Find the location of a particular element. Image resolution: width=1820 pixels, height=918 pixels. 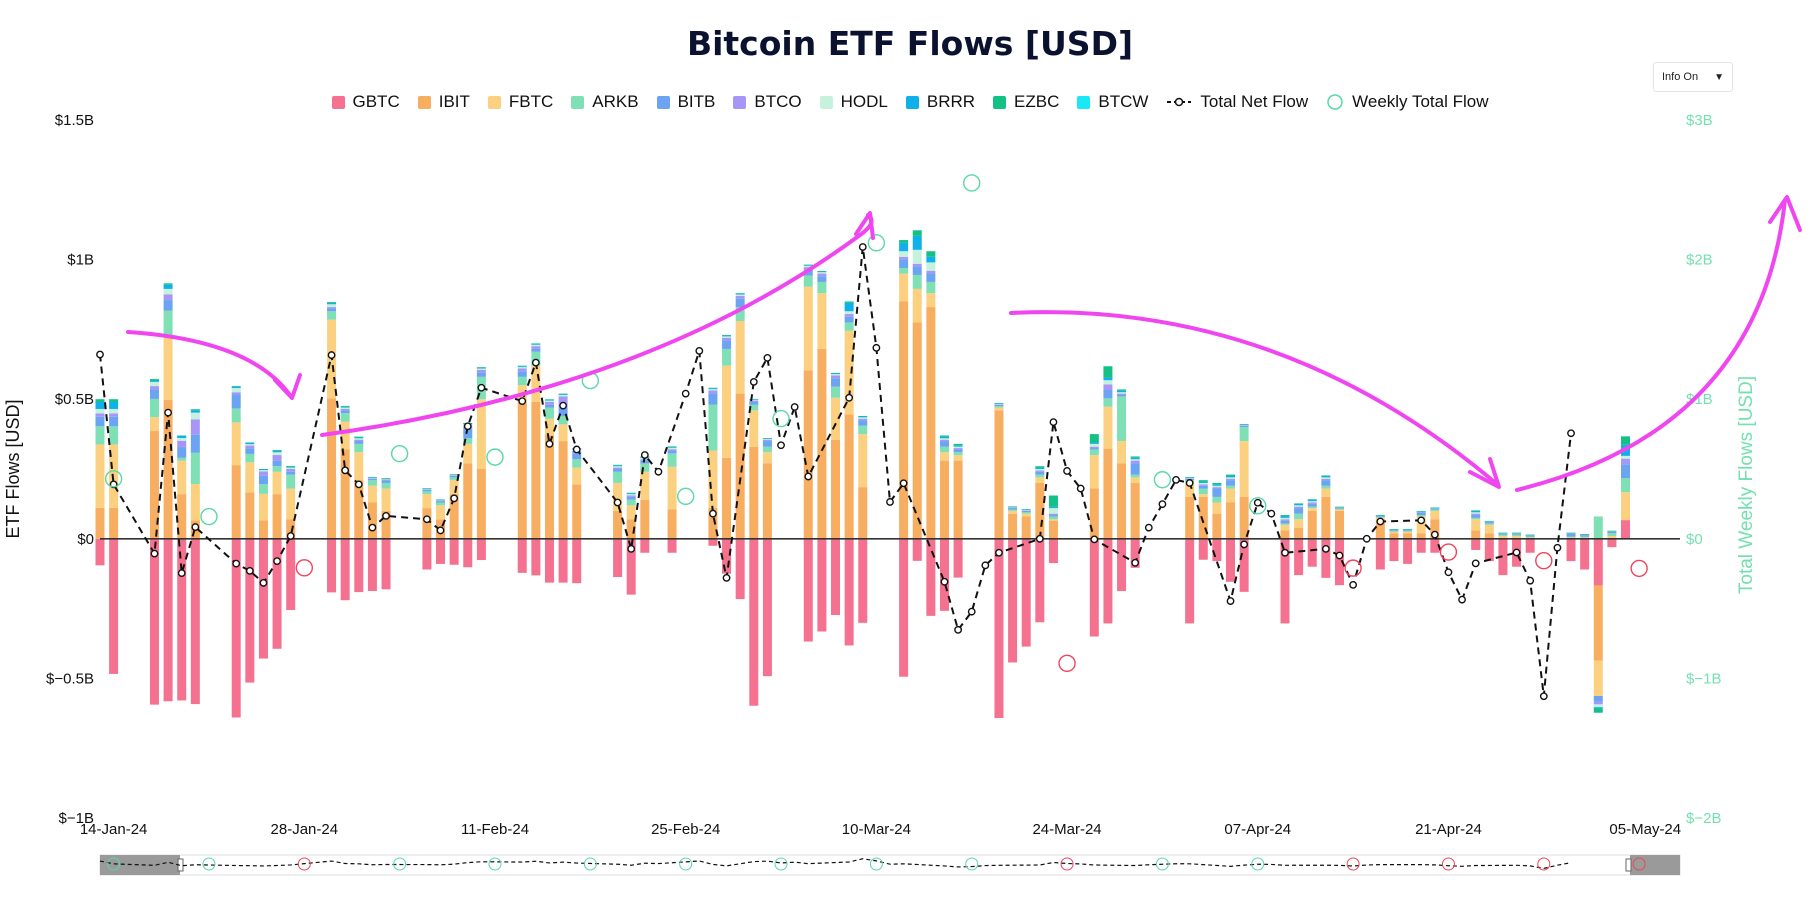

legend-line-icon is located at coordinates (1179, 102).